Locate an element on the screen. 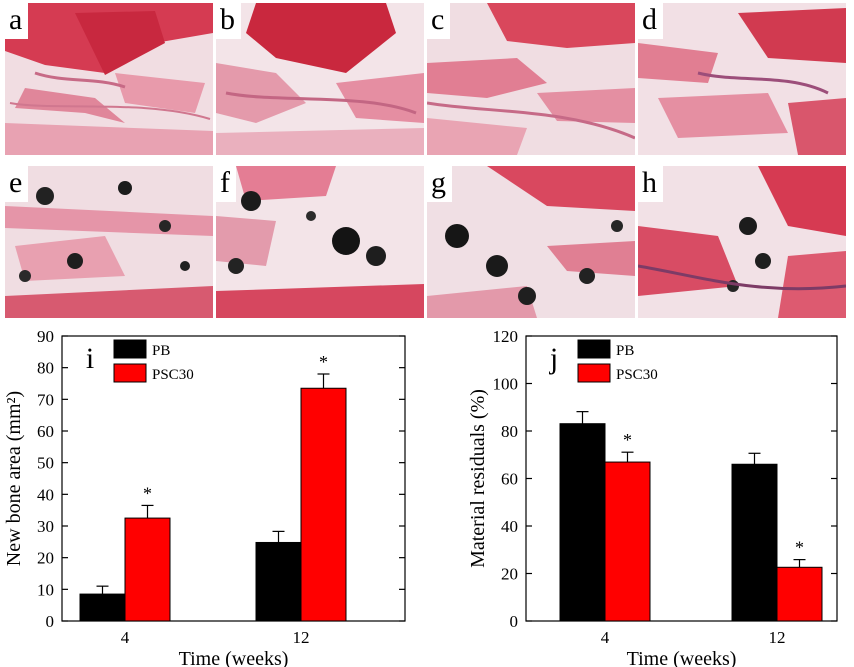  histology-panel-d: d is located at coordinates (742, 79).